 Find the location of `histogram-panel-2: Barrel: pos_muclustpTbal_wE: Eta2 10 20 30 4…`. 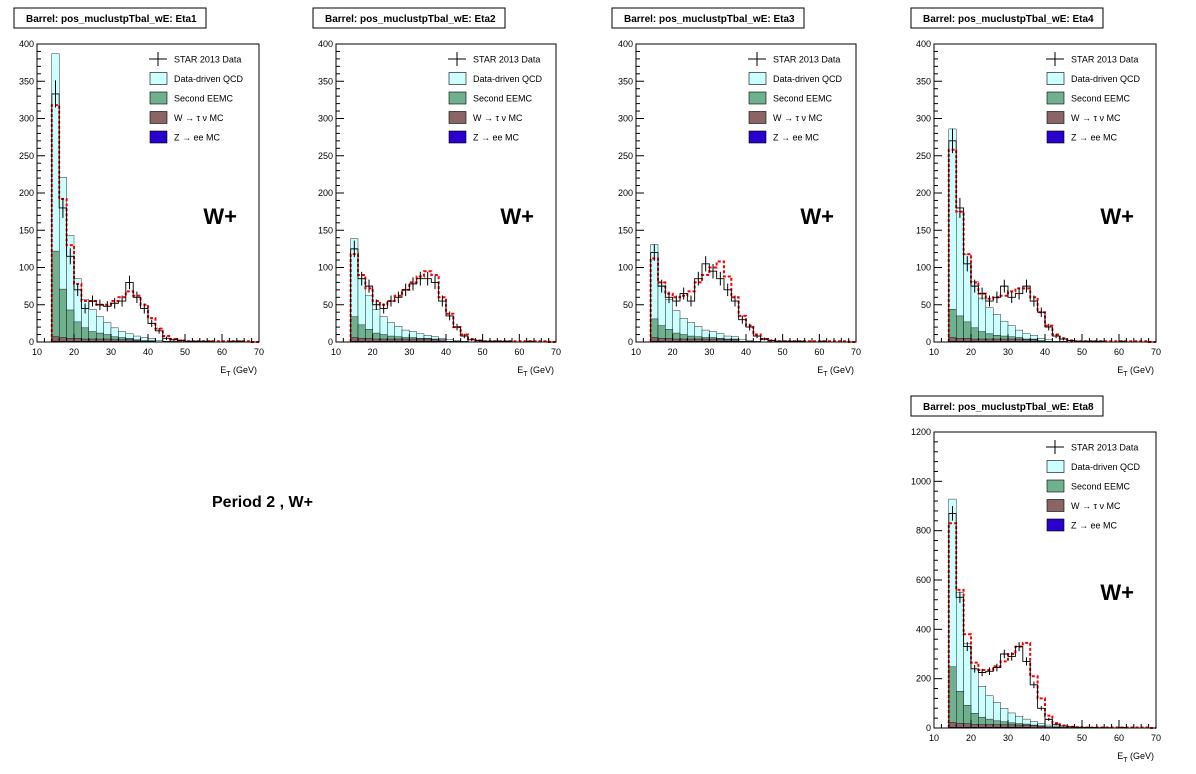

histogram-panel-2: Barrel: pos_muclustpTbal_wE: Eta2 10 20 30 4… is located at coordinates (436, 192).